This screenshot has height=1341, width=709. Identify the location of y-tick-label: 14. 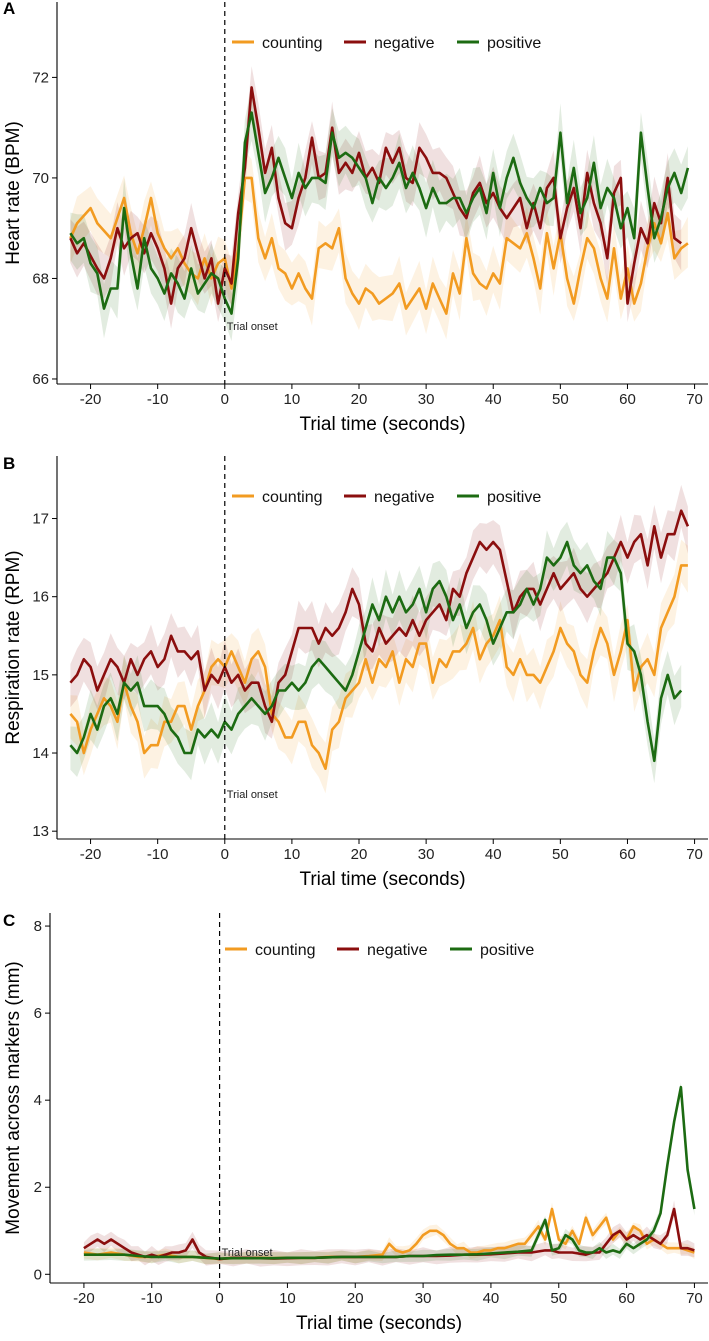
(40, 753).